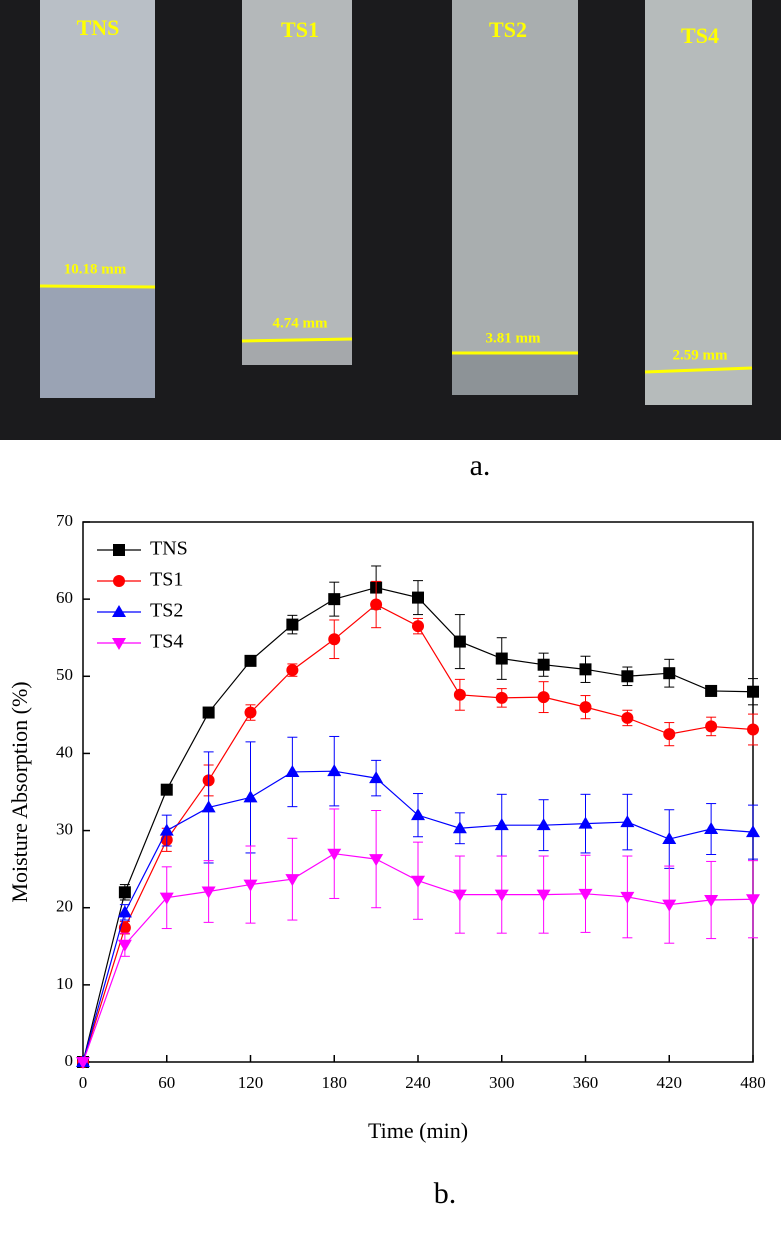  Describe the element at coordinates (64, 828) in the screenshot. I see `y-tick-label: 30` at that location.